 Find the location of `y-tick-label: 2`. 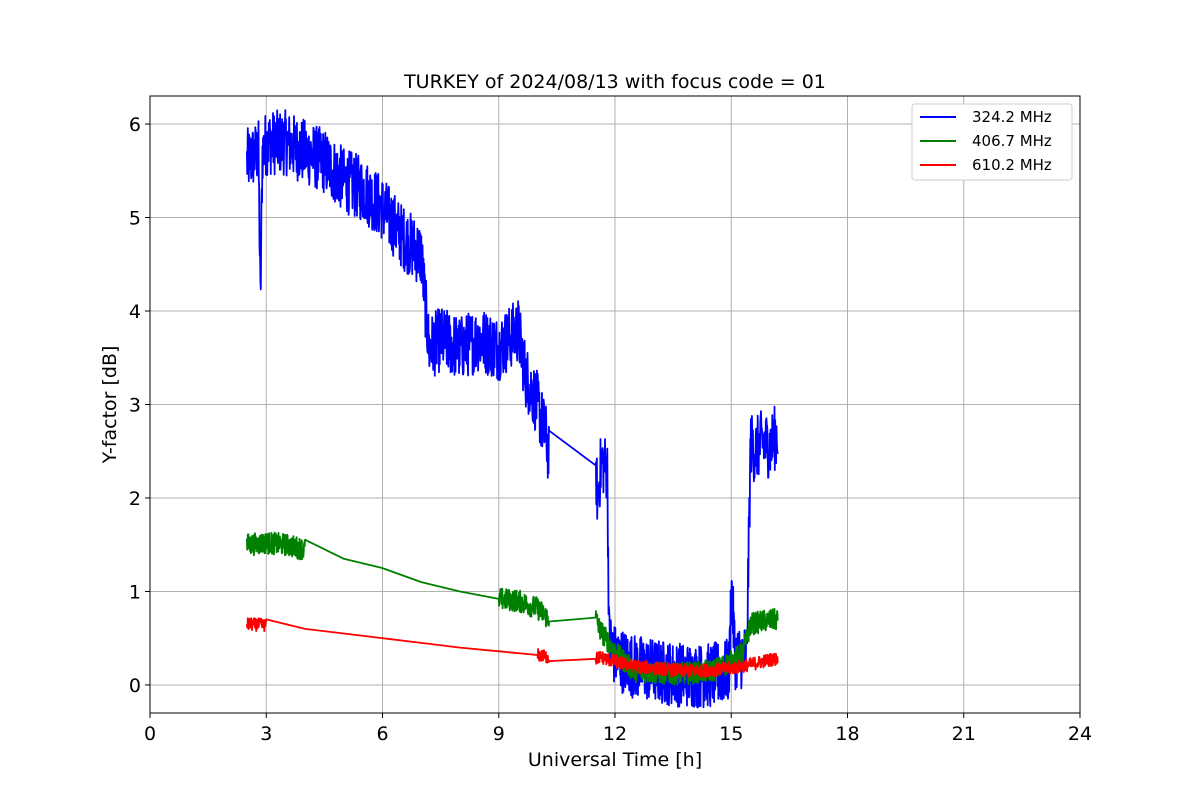

y-tick-label: 2 is located at coordinates (135, 499).